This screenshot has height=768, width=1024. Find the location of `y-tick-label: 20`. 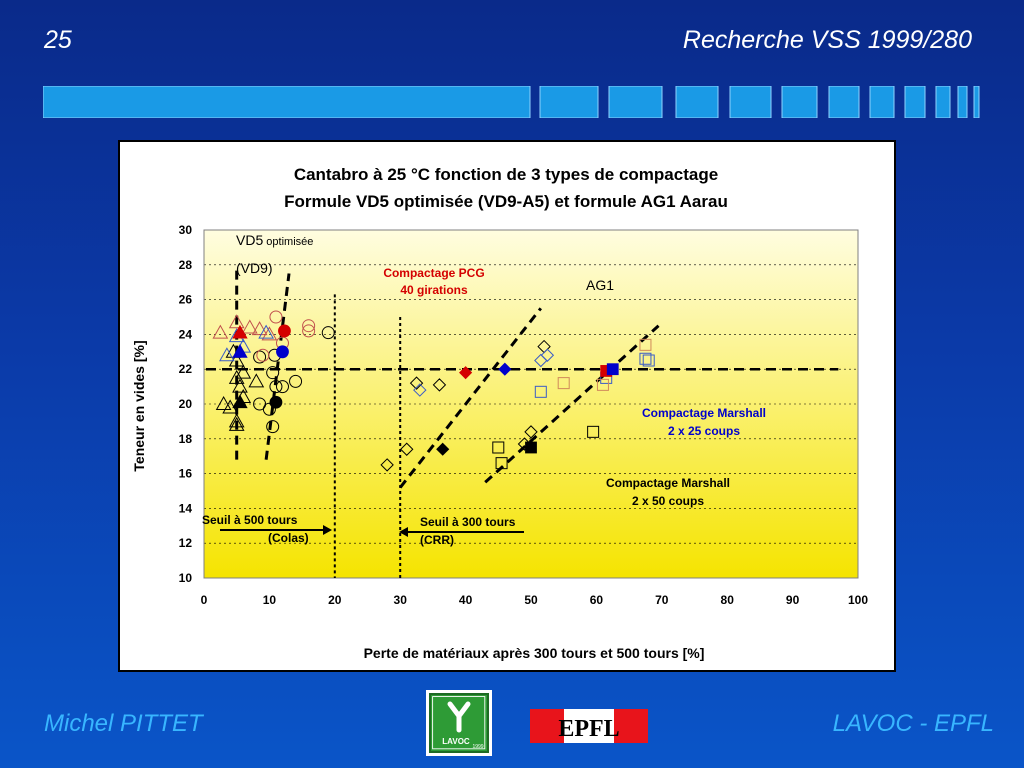

y-tick-label: 20 is located at coordinates (186, 404).